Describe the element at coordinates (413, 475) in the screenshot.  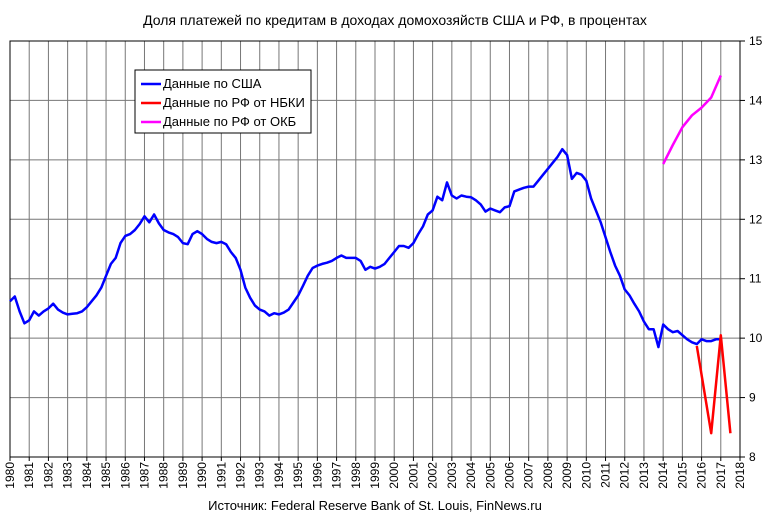
I see `x-tick-label: 2001` at that location.